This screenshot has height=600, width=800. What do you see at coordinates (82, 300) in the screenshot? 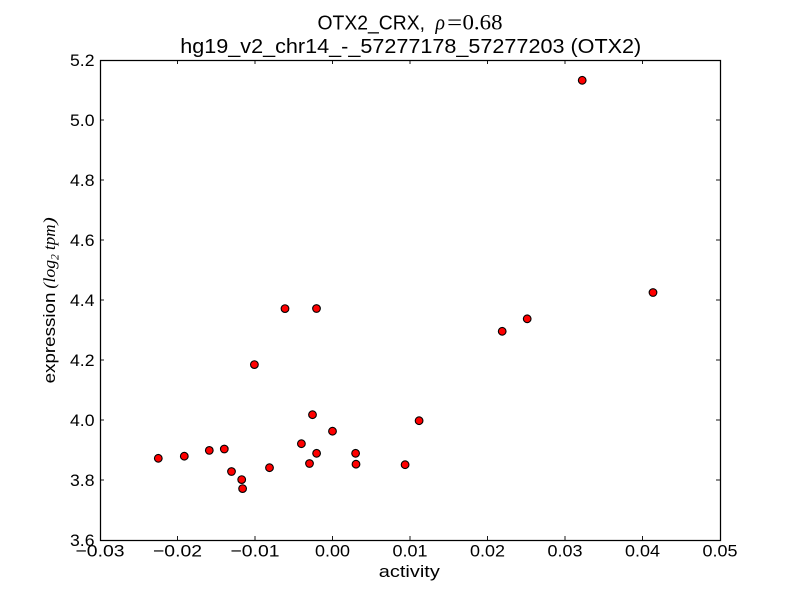
I see `svg-text: 4.4` at bounding box center [82, 300].